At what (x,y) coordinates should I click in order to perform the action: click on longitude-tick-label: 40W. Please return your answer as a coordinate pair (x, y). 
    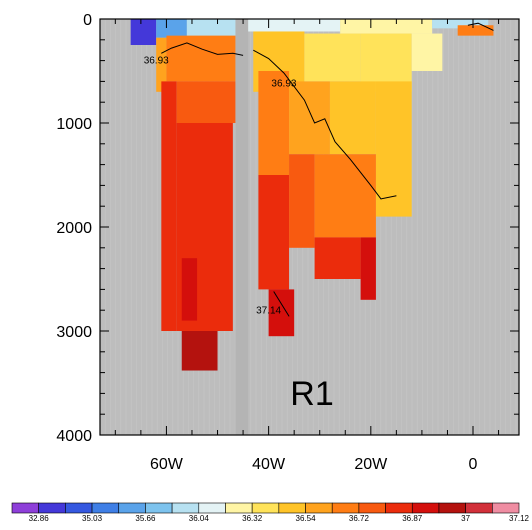
    Looking at the image, I should click on (269, 464).